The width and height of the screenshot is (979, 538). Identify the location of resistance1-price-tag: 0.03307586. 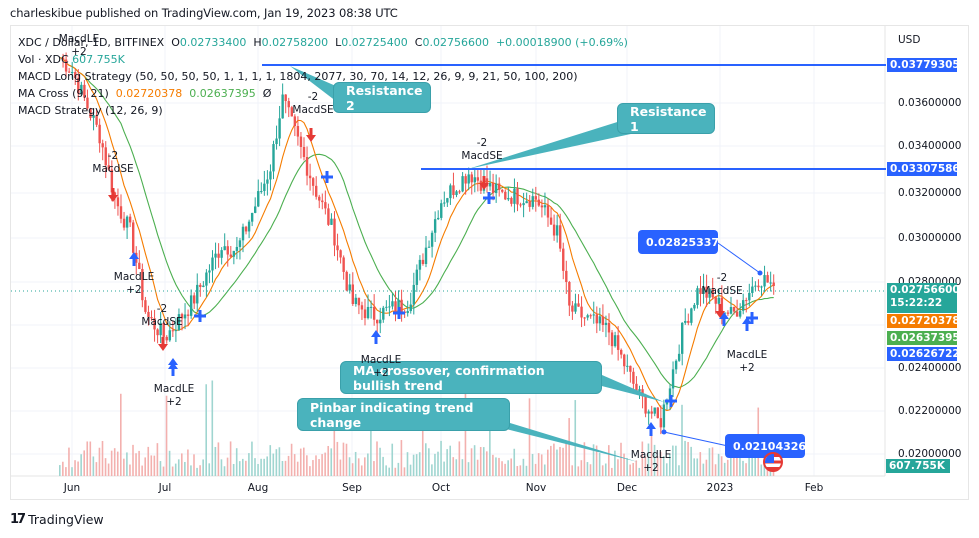
(923, 169).